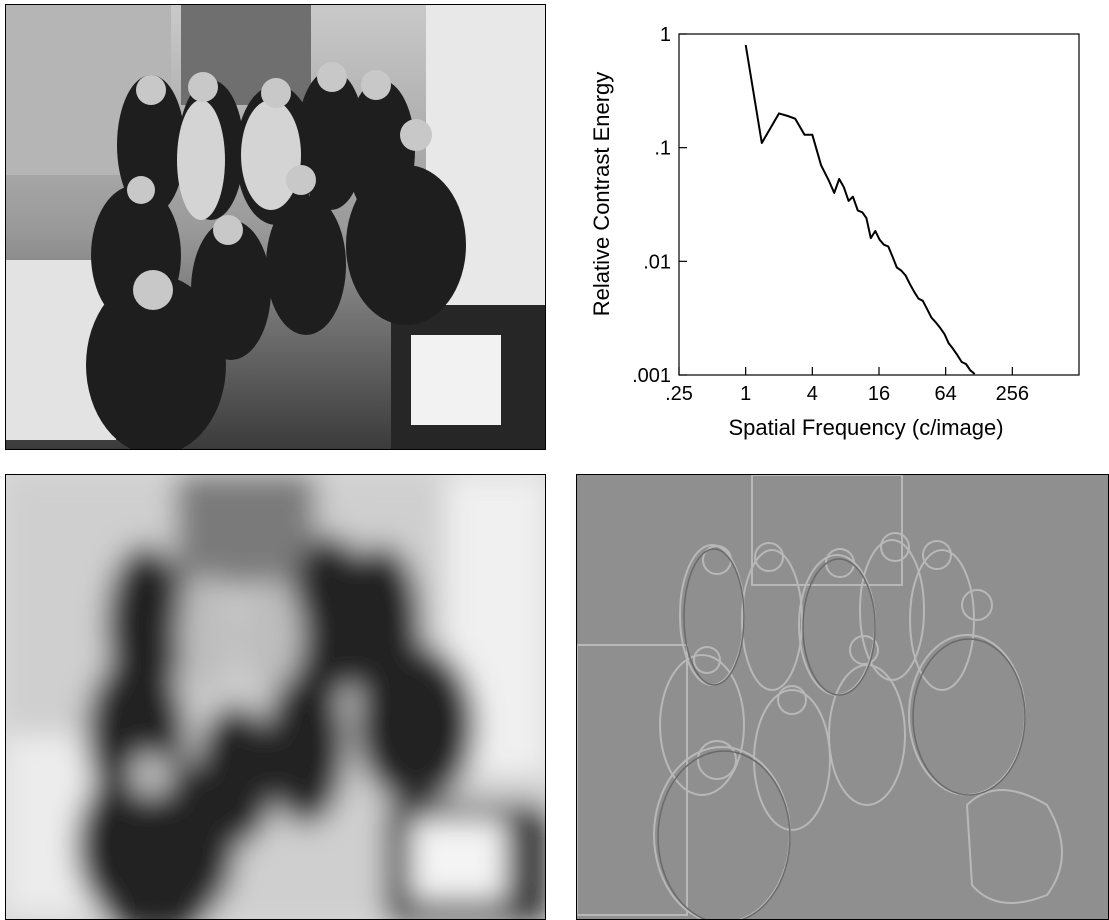 Image resolution: width=1109 pixels, height=920 pixels. I want to click on y-tick-label: .01, so click(657, 262).